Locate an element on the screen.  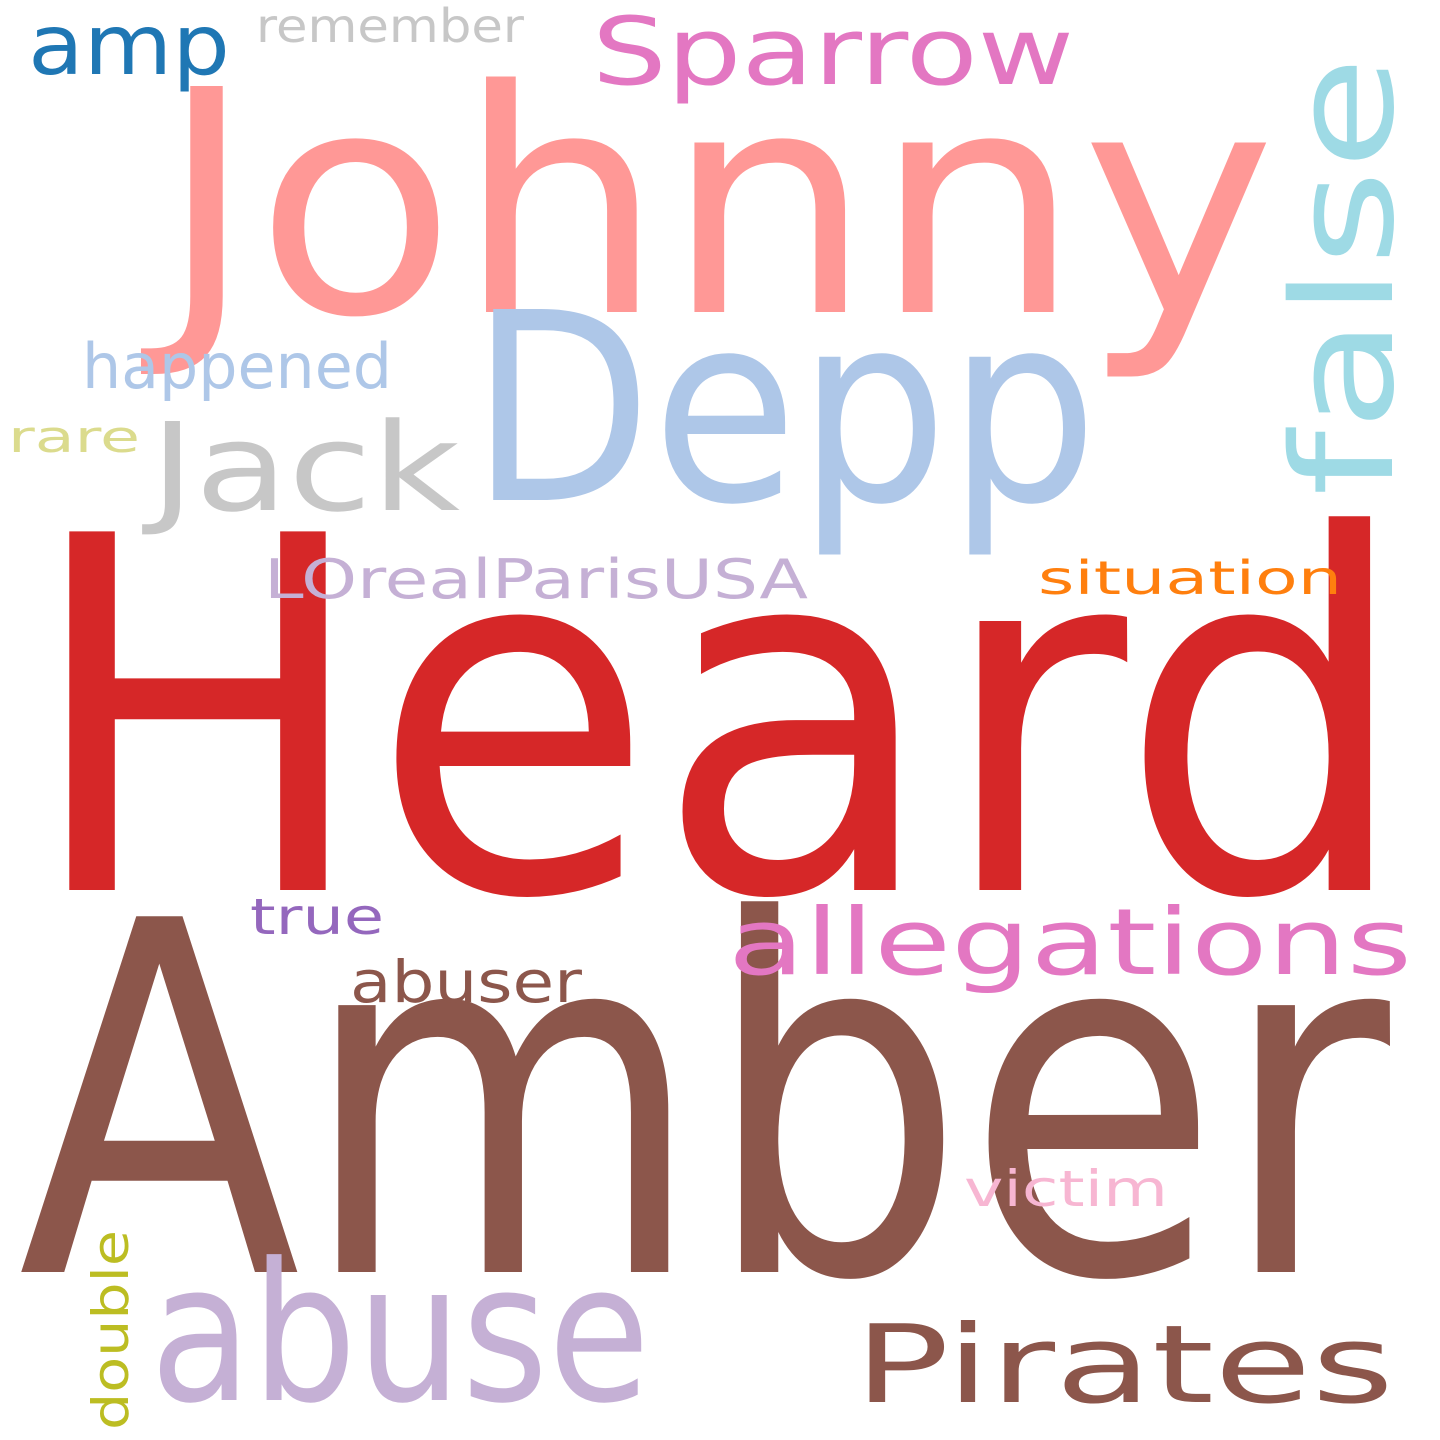
word-jack: Jack is located at coordinates (300, 468).